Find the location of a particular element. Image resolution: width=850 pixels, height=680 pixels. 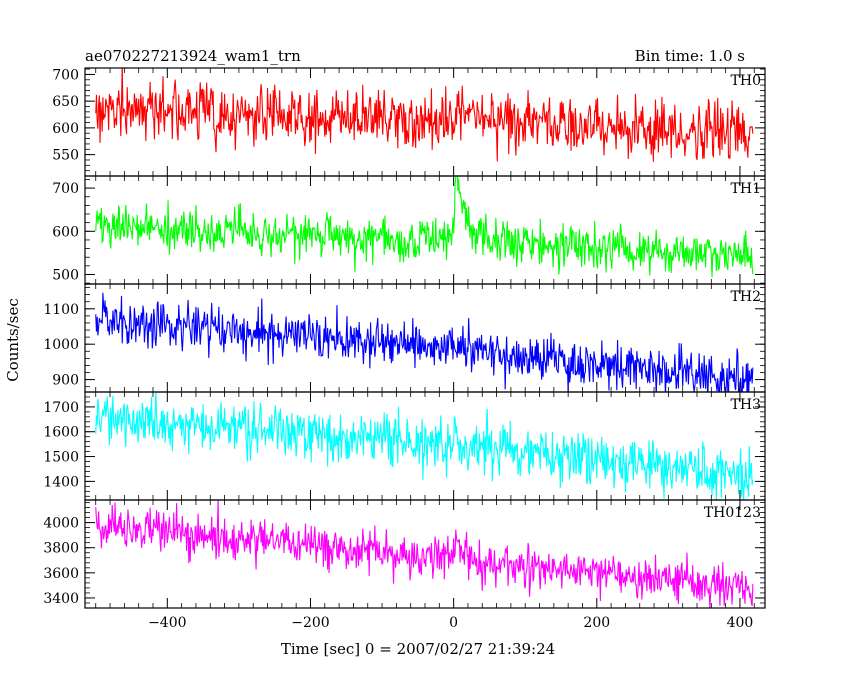

panel-th2: 900 1000 1100 TH2 is located at coordinates (404, 338).